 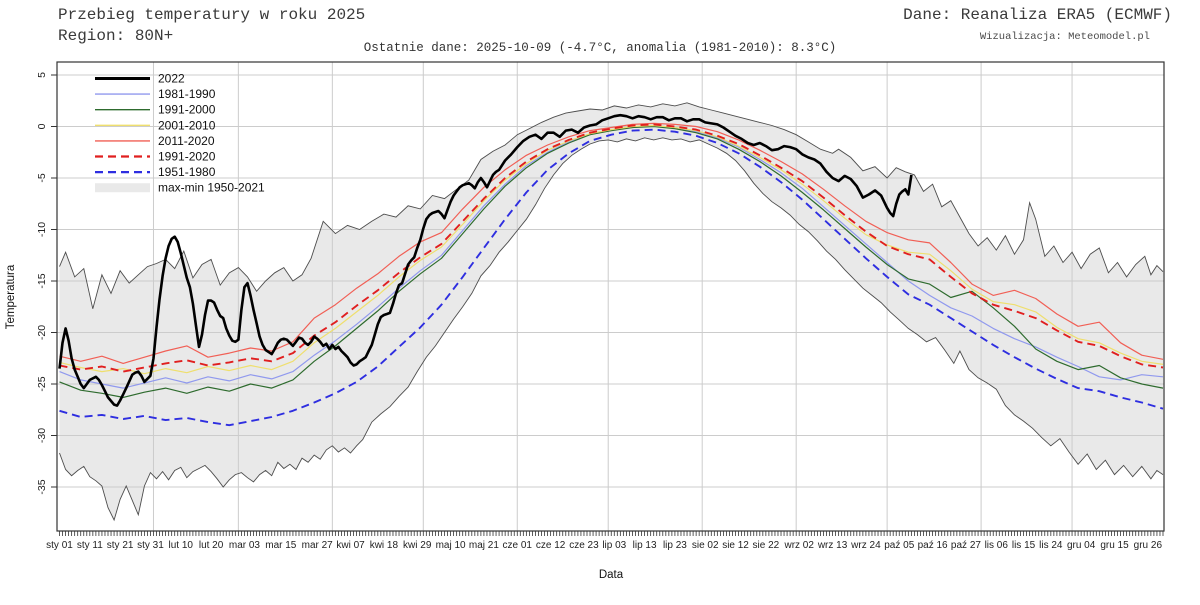 I want to click on chart-title: Przebieg temperatury w roku 2025, so click(x=212, y=15).